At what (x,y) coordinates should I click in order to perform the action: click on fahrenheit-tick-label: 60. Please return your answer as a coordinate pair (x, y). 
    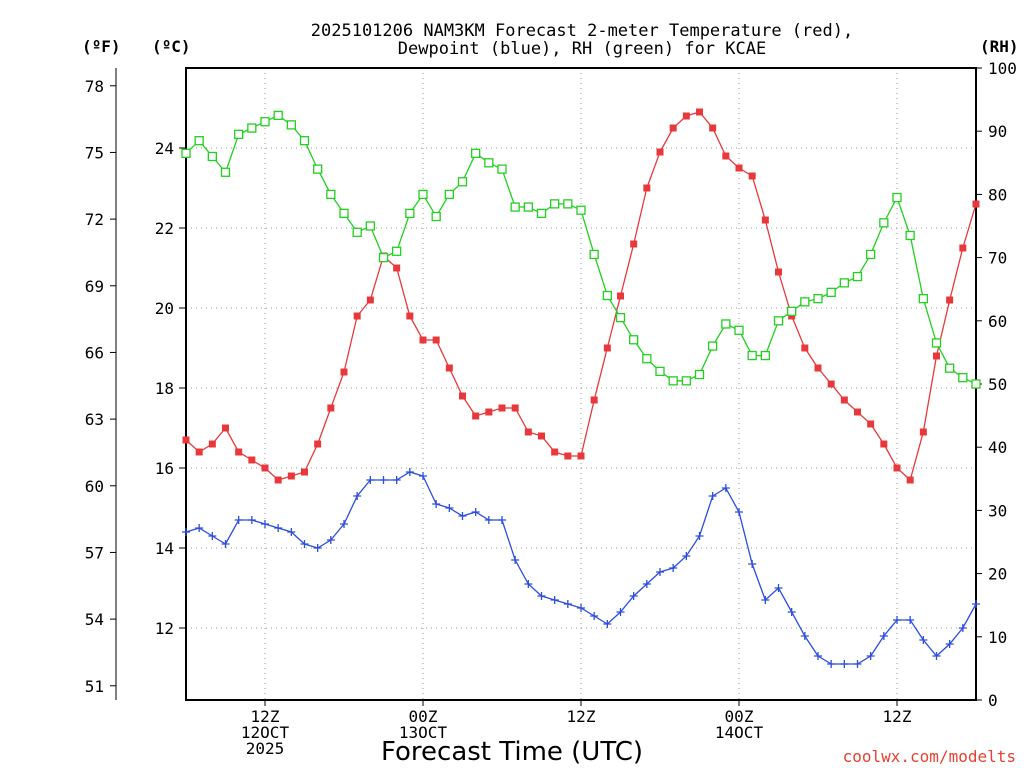
    Looking at the image, I should click on (94, 486).